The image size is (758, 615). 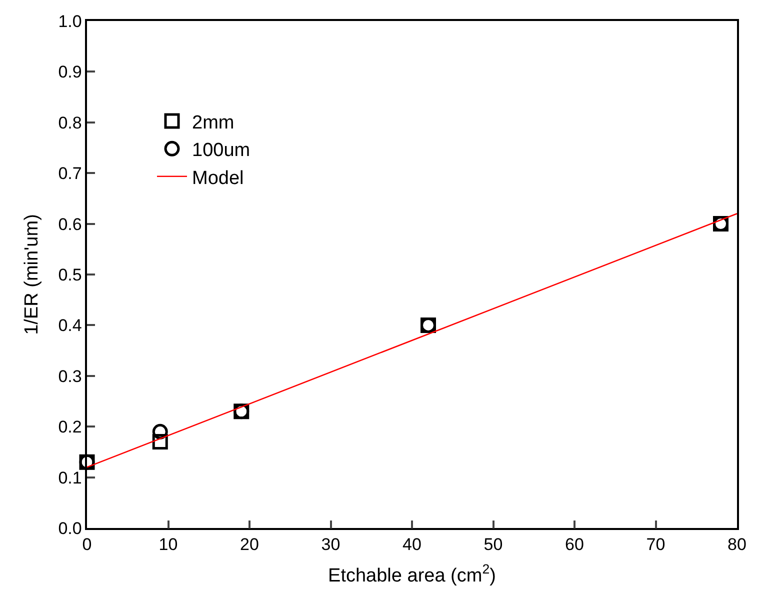 I want to click on x-tick-label: 20, so click(x=249, y=544).